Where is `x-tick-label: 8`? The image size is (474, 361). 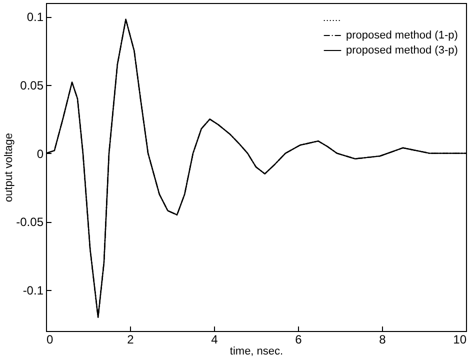
x-tick-label: 8 is located at coordinates (382, 339).